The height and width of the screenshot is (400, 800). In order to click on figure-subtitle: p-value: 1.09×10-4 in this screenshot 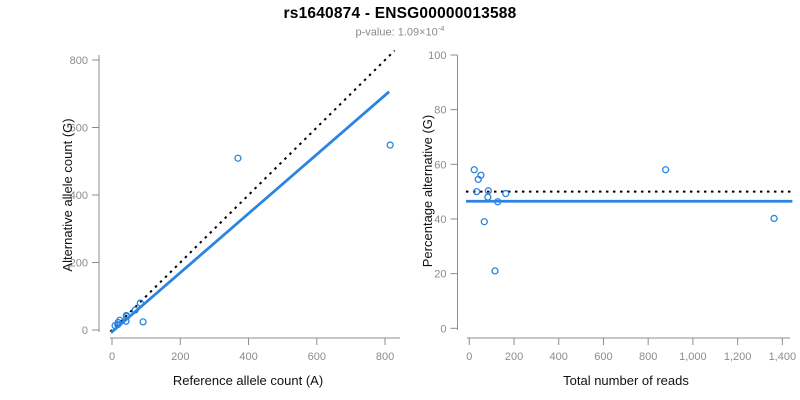, I will do `click(400, 31)`.